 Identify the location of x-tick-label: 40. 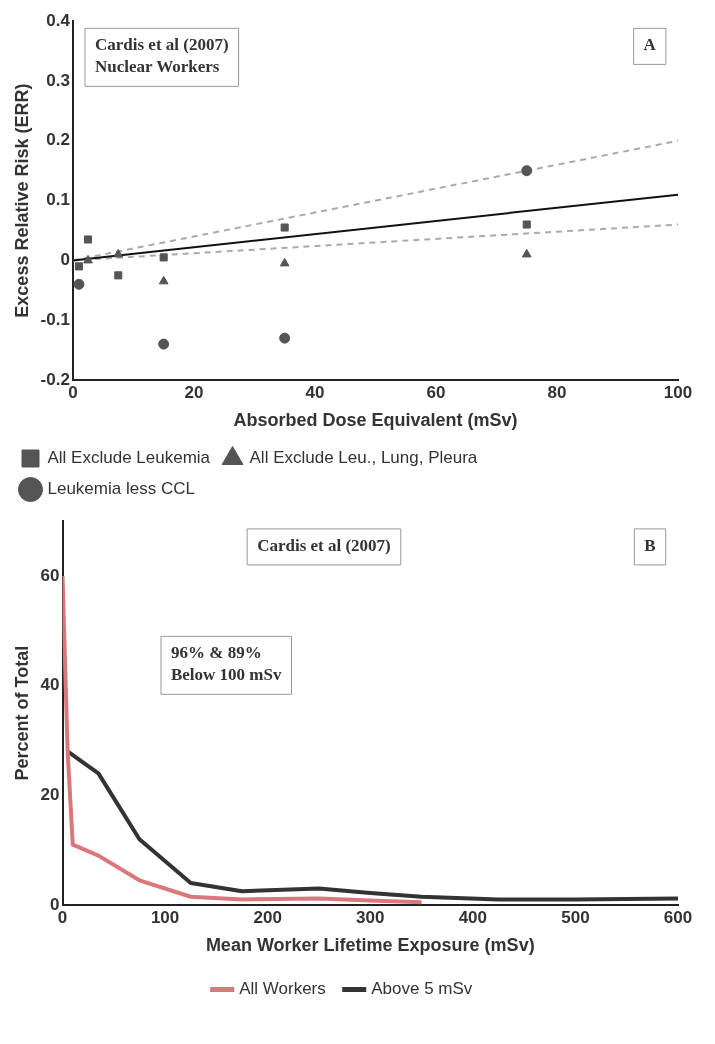
(315, 392).